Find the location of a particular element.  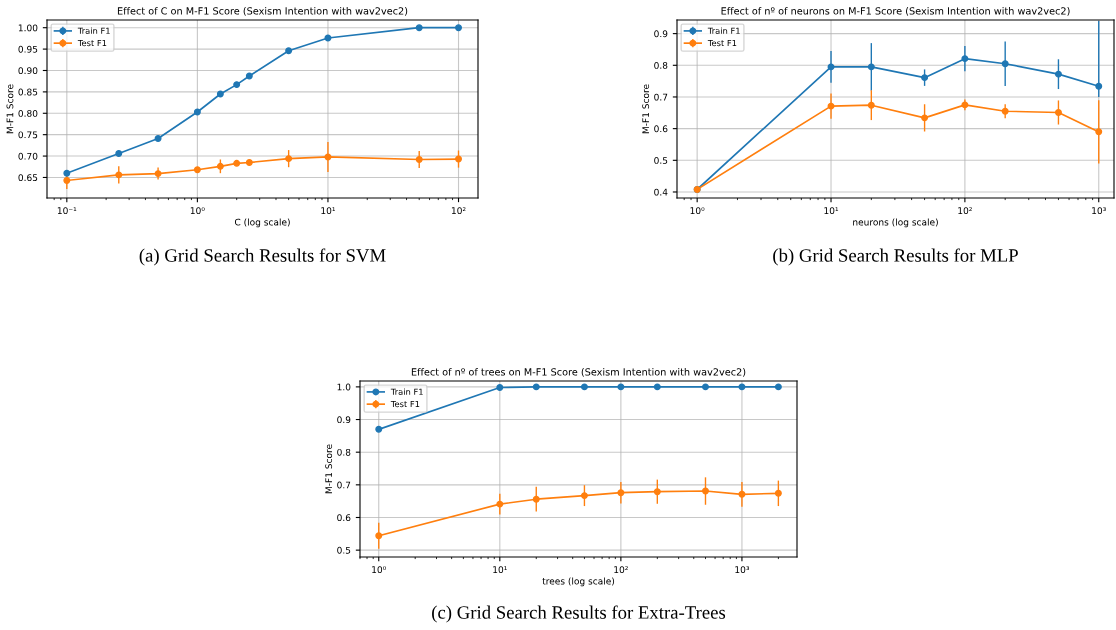

text: (c) Grid Search Results for Extra-Trees is located at coordinates (579, 614).